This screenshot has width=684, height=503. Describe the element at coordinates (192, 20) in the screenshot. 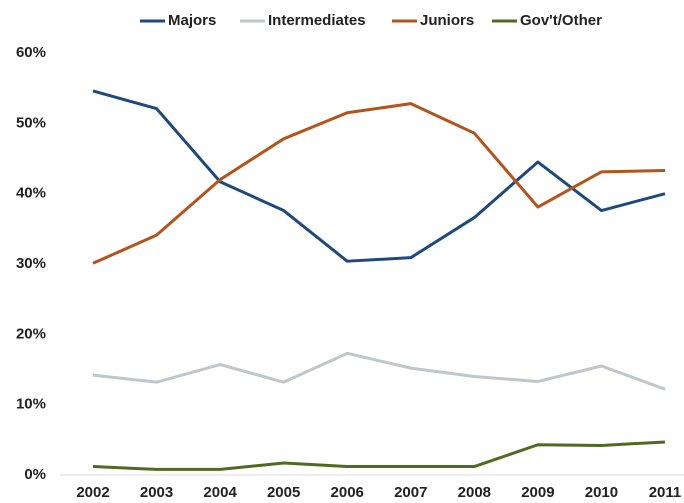

I see `legend-label: Majors` at that location.